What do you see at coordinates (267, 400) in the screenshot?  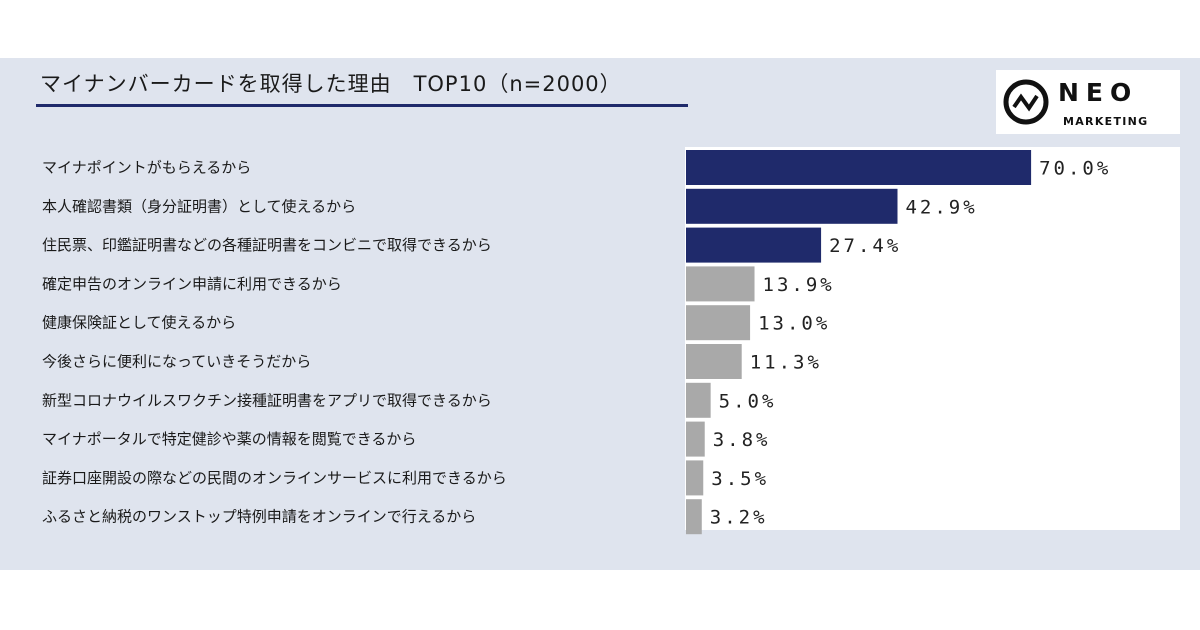 I see `category-label: 新型コロナウイルスワクチン接種証明書をアプリで取得できるから` at bounding box center [267, 400].